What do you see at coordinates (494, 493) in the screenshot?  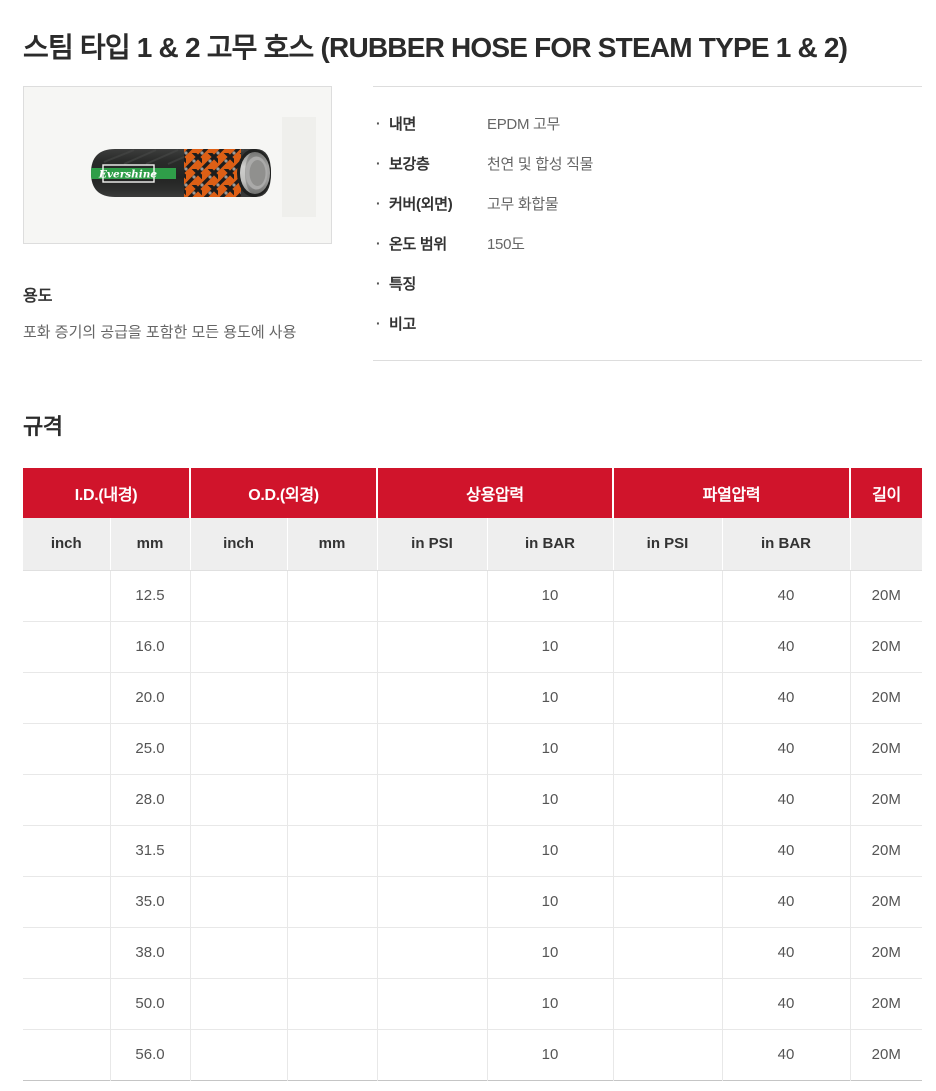 I see `header-group-cell: 상용압력` at bounding box center [494, 493].